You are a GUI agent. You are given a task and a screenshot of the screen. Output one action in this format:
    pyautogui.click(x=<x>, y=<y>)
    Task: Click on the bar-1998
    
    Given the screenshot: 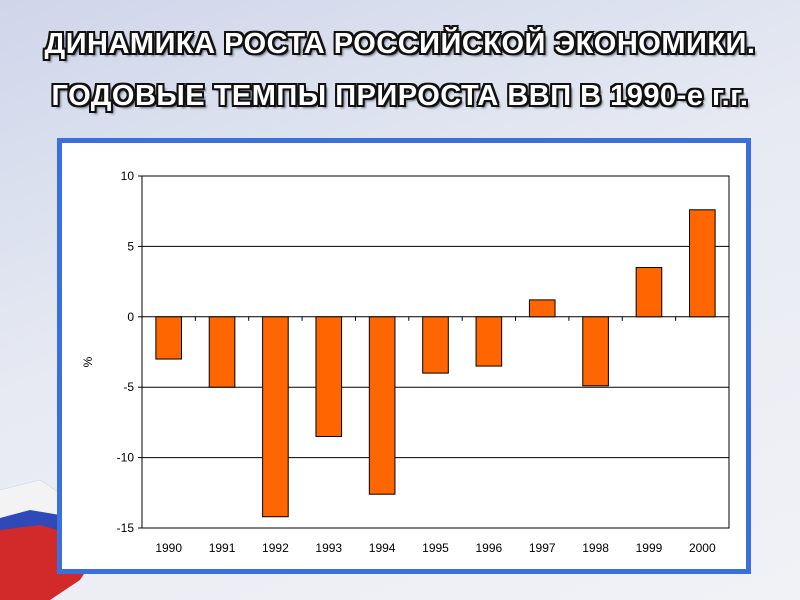 What is the action you would take?
    pyautogui.click(x=595, y=351)
    